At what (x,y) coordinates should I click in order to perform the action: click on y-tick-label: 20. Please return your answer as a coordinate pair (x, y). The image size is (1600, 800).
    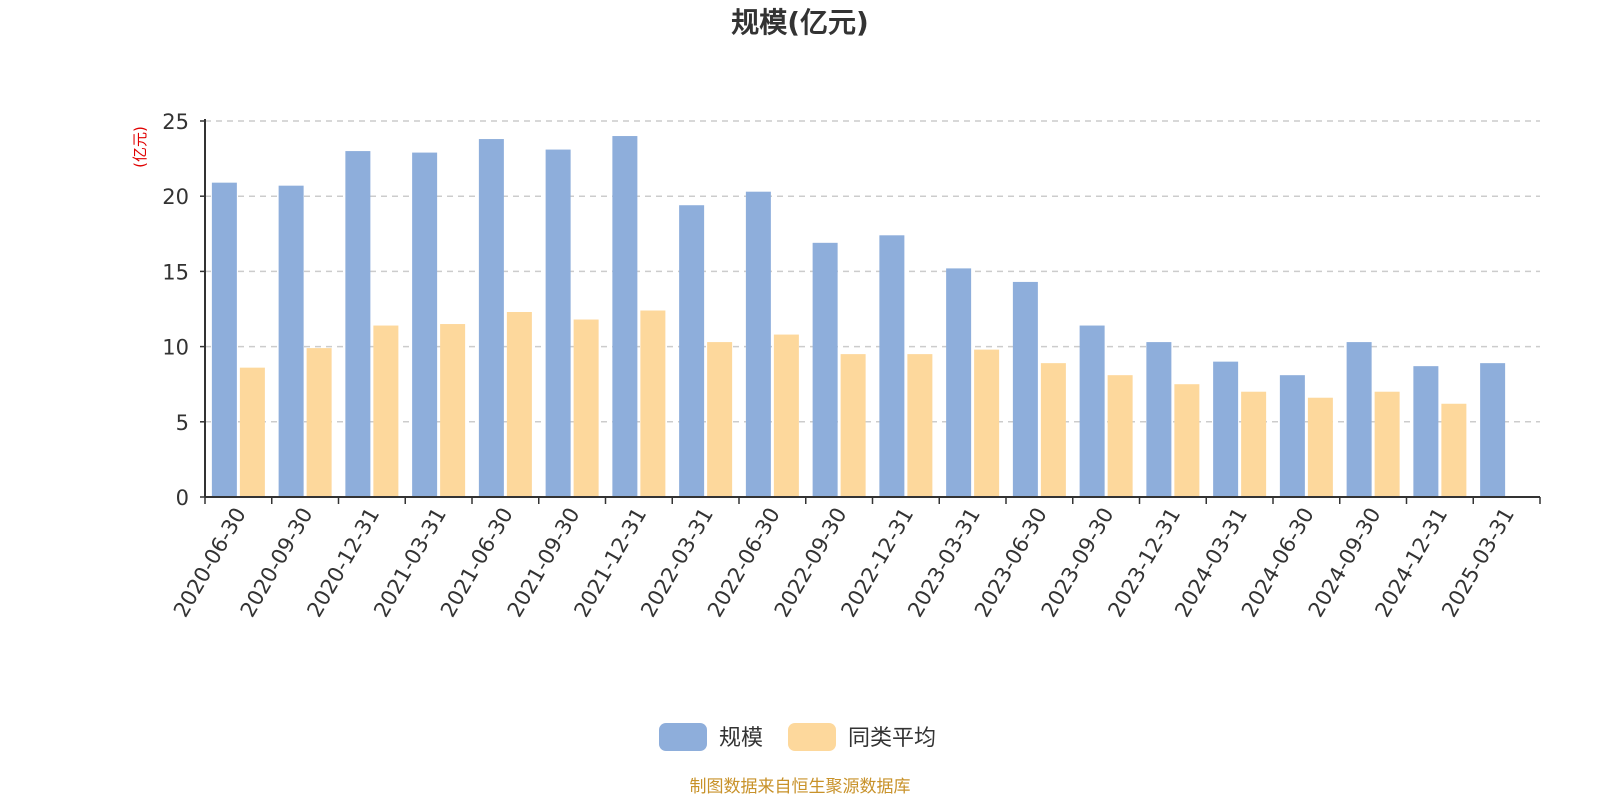
    Looking at the image, I should click on (175, 197).